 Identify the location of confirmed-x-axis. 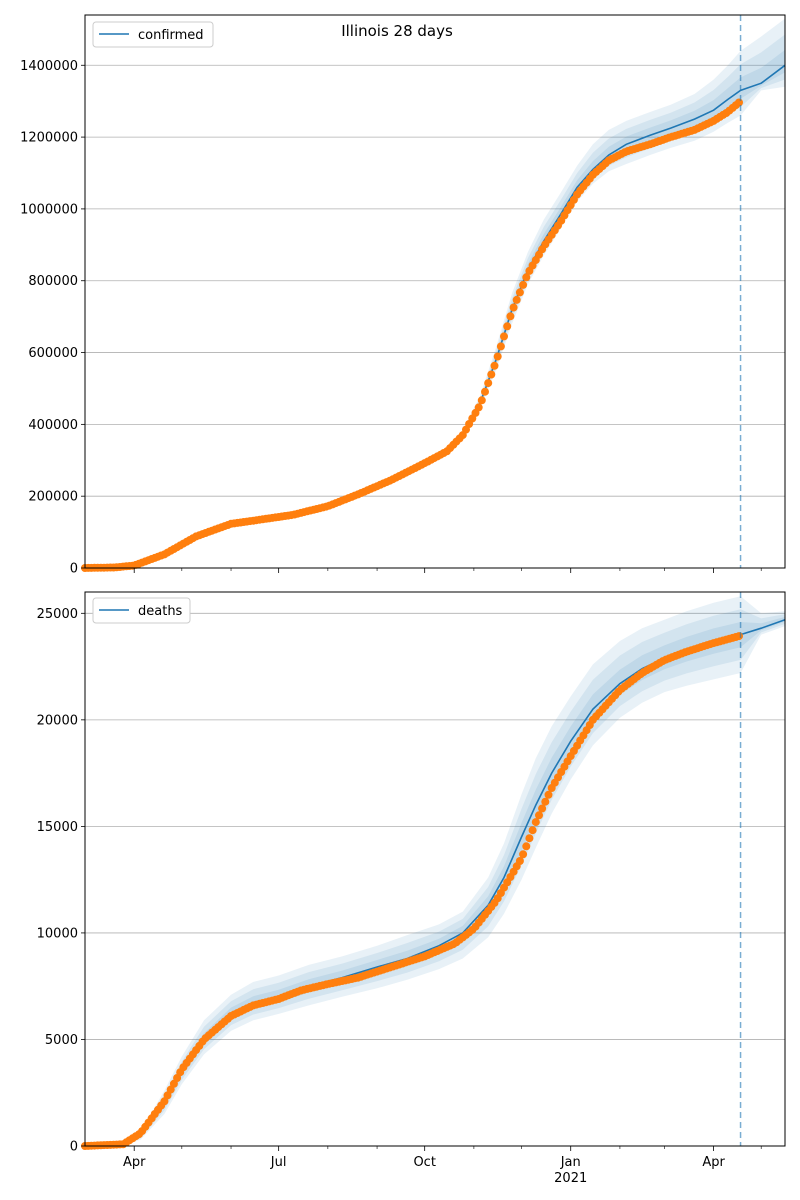
(447, 570).